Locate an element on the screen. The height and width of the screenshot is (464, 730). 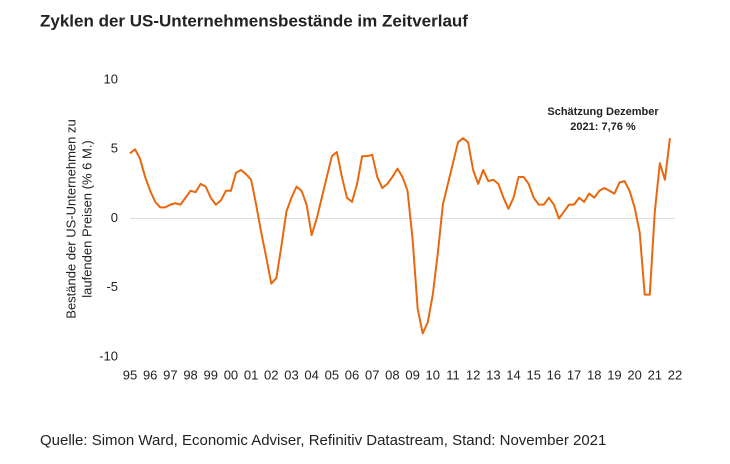
x-tick-label: 17 is located at coordinates (574, 374).